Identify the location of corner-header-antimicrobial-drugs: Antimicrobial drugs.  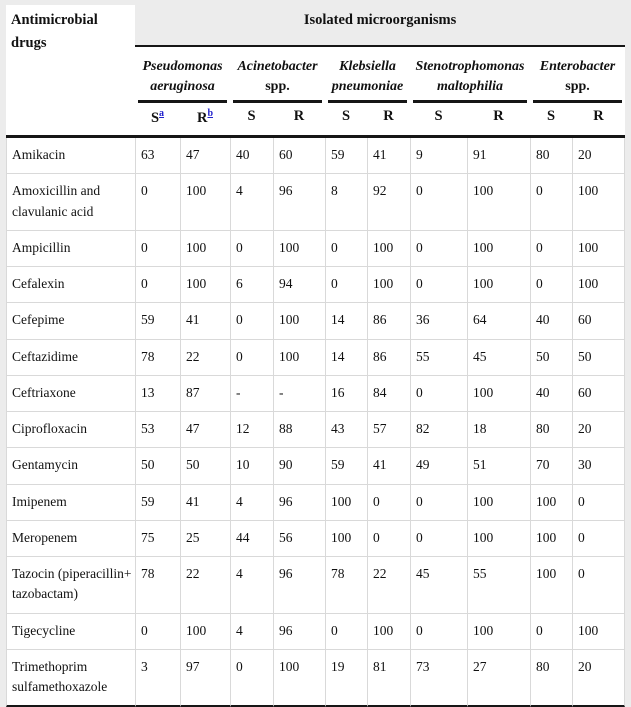
(70, 72).